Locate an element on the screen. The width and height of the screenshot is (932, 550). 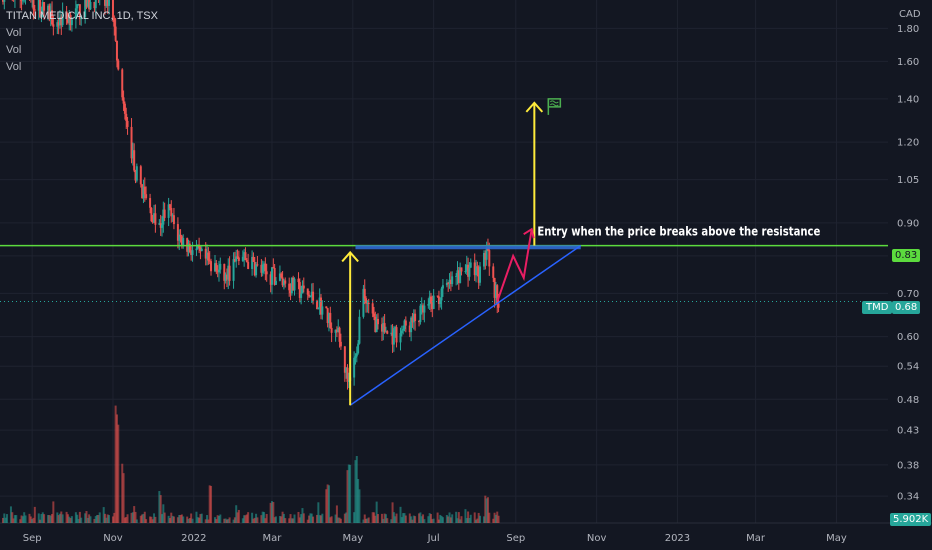
y-tick-label: 1.80 is located at coordinates (908, 29).